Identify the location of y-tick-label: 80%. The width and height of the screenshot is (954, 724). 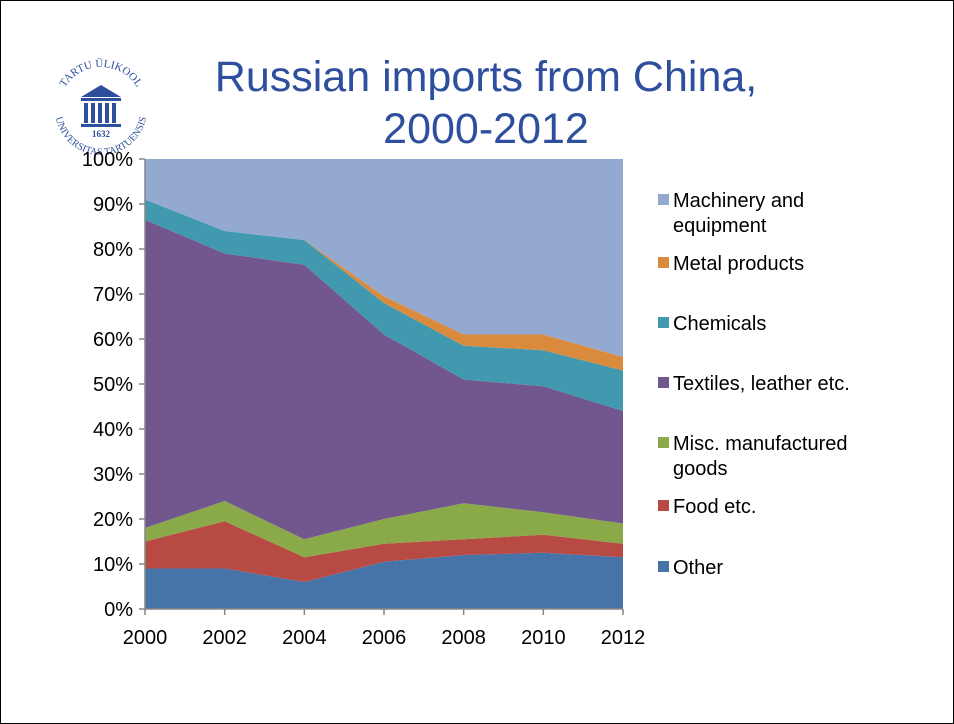
(113, 250).